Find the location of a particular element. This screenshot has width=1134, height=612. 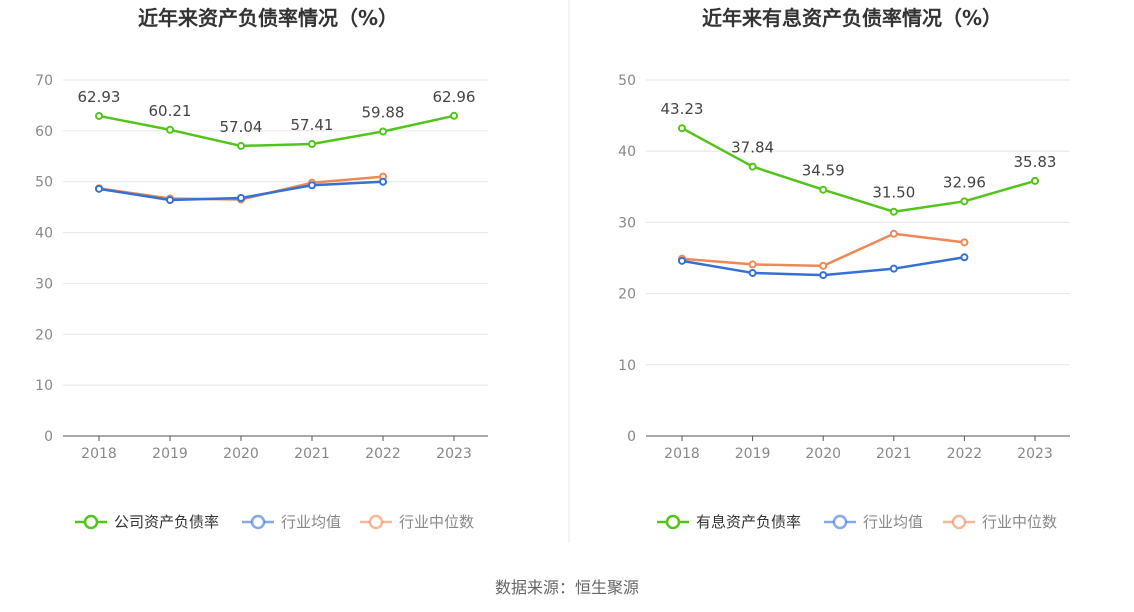

legend-item: 公司资产负债率 is located at coordinates (147, 522).